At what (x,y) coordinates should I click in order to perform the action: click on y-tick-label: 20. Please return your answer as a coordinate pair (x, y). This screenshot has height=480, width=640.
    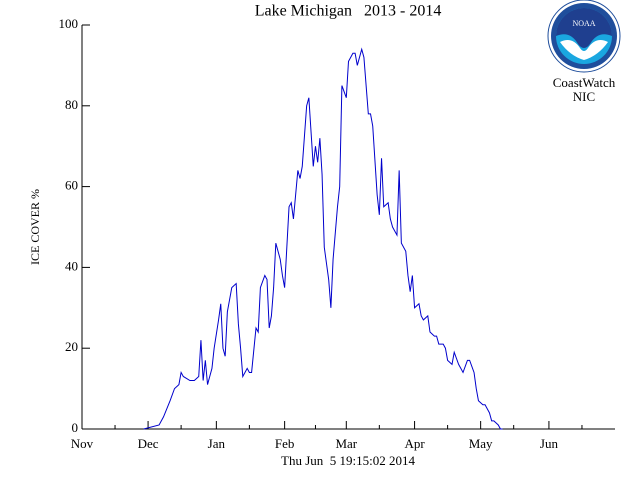
    Looking at the image, I should click on (71, 346).